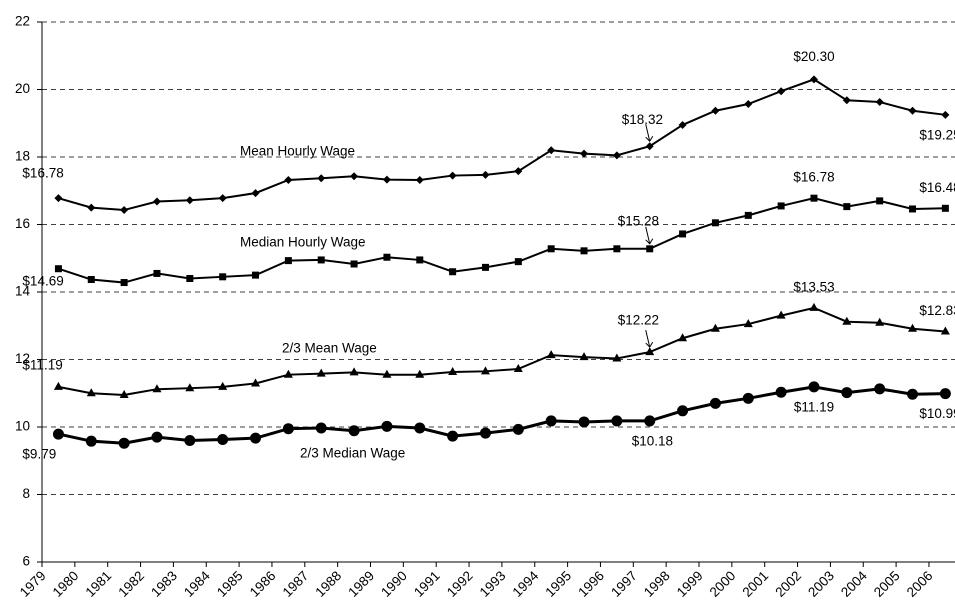 This screenshot has height=610, width=955. What do you see at coordinates (22, 223) in the screenshot?
I see `y-tick-label: 16` at bounding box center [22, 223].